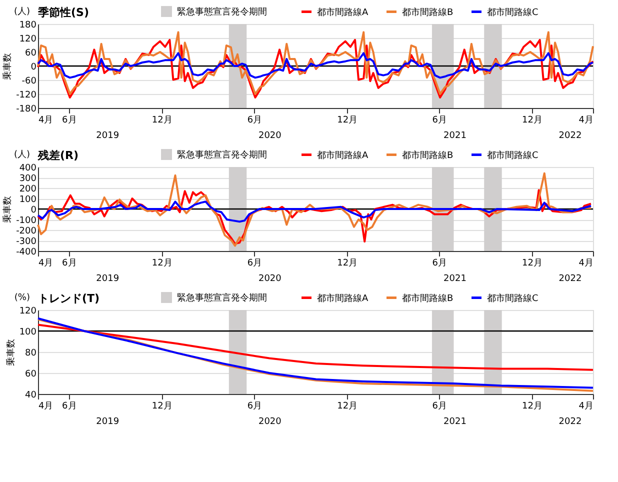  I want to click on y-tick-label: -200, so click(26, 231).